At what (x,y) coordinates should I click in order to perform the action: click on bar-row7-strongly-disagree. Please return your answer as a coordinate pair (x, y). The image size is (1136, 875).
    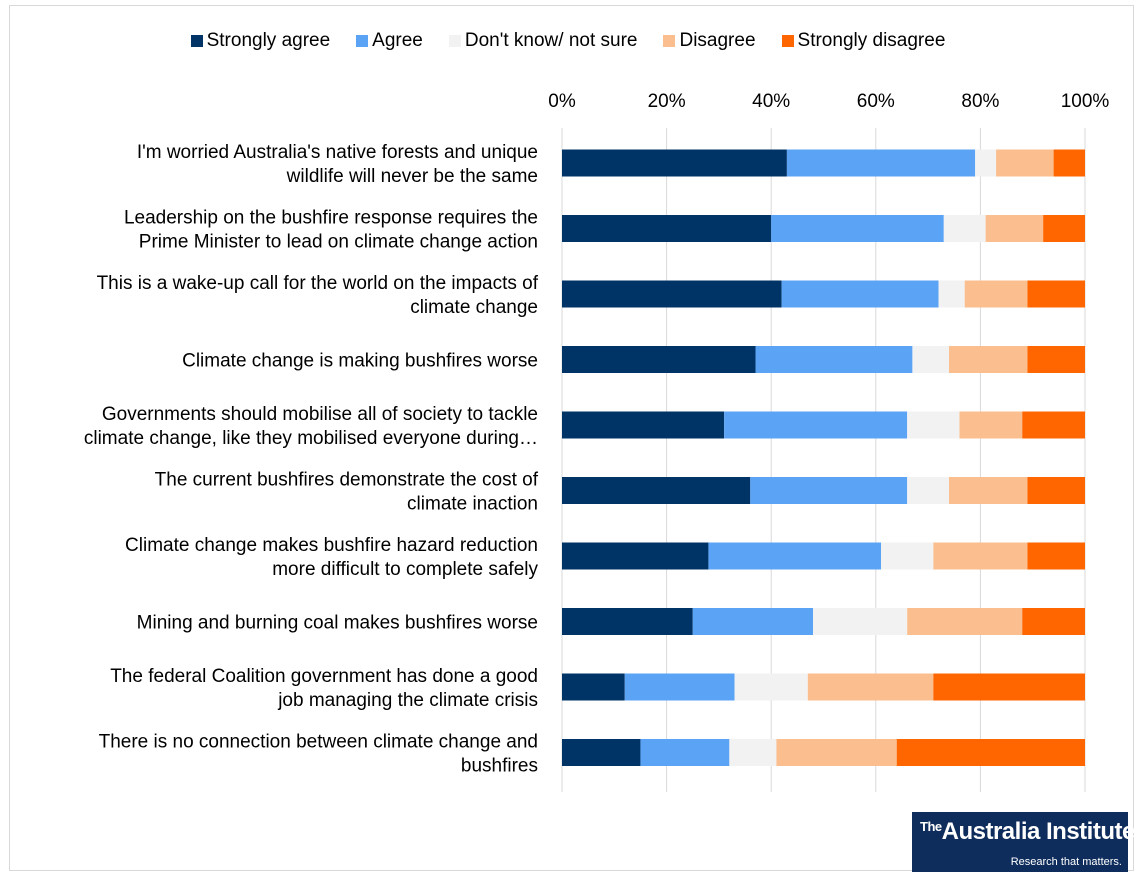
    Looking at the image, I should click on (1053, 621).